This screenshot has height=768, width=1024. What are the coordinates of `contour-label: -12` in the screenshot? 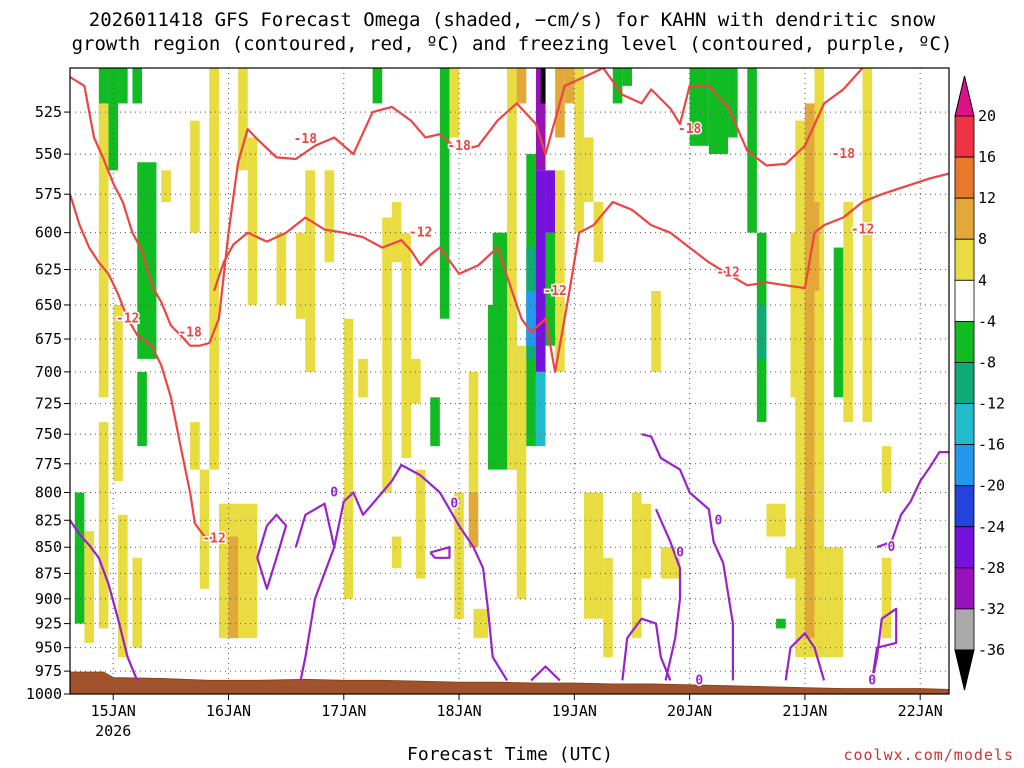 It's located at (862, 230).